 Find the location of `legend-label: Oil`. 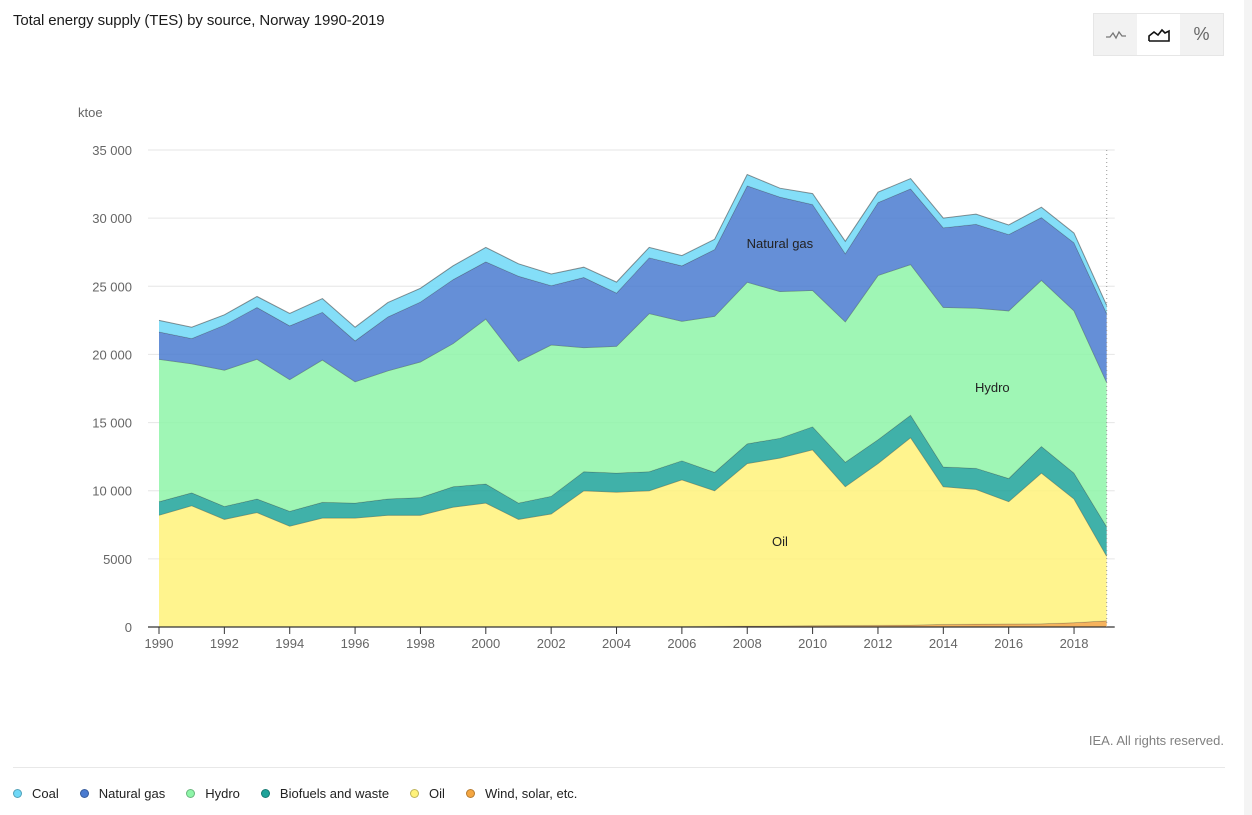

legend-label: Oil is located at coordinates (437, 793).